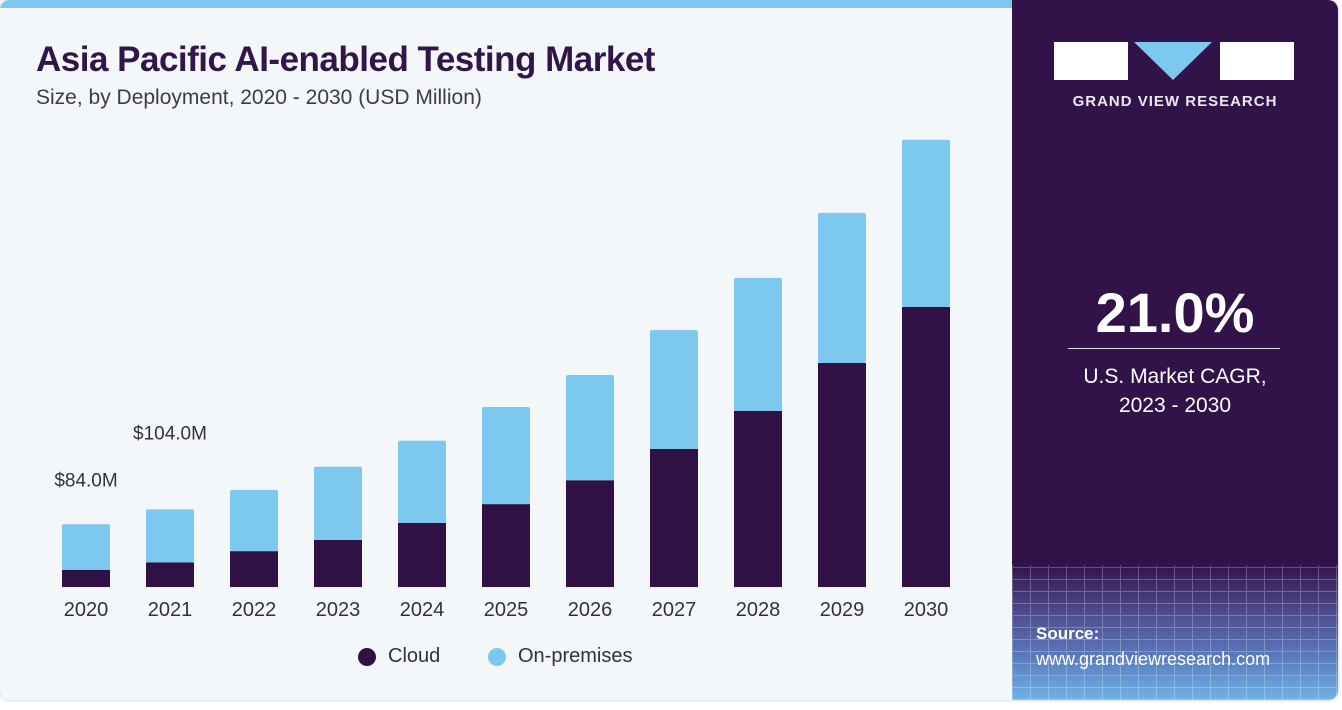 Image resolution: width=1342 pixels, height=710 pixels. Describe the element at coordinates (170, 574) in the screenshot. I see `bar-cloud-2021` at that location.